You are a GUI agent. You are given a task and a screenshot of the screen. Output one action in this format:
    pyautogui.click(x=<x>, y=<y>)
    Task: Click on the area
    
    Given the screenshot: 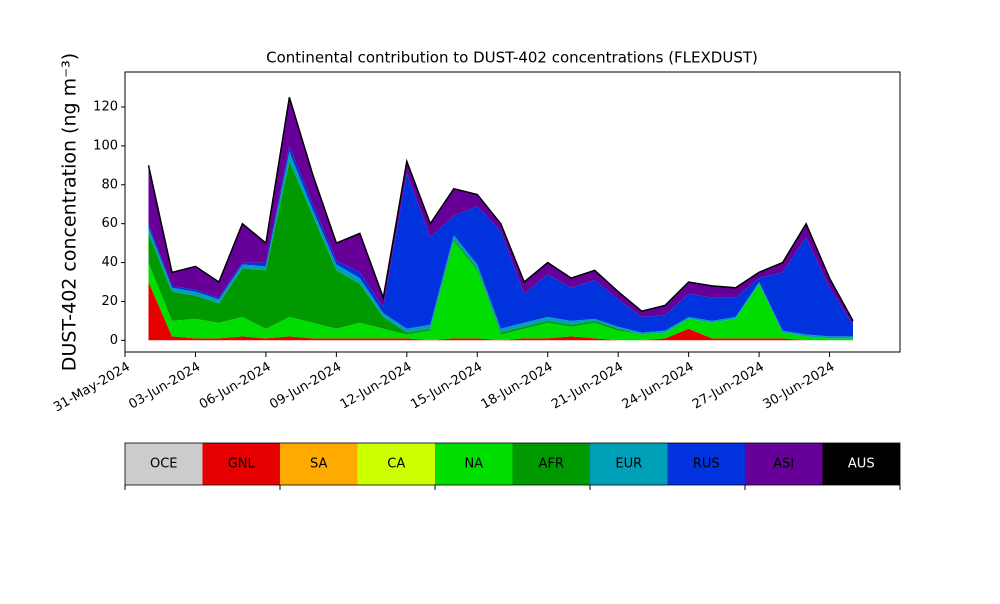 What is the action you would take?
    pyautogui.click(x=500, y=291)
    